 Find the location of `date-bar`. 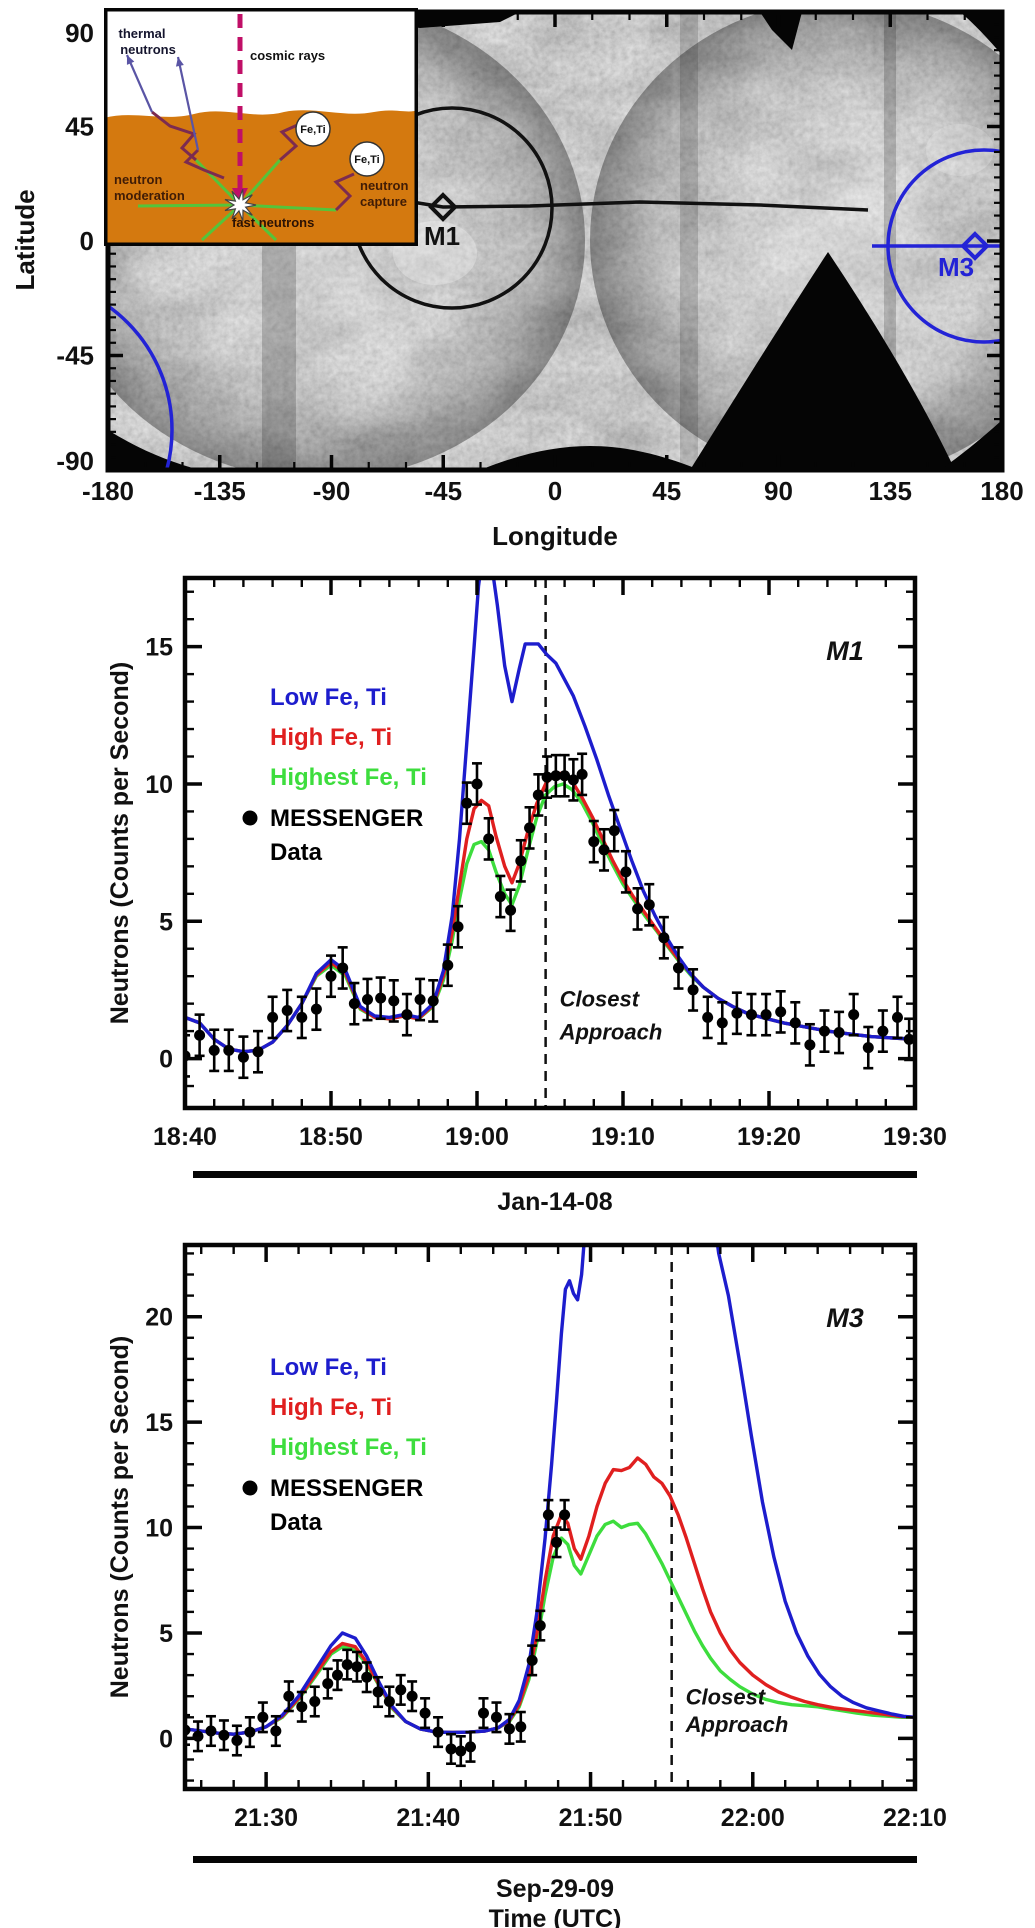

date-bar is located at coordinates (555, 1174).